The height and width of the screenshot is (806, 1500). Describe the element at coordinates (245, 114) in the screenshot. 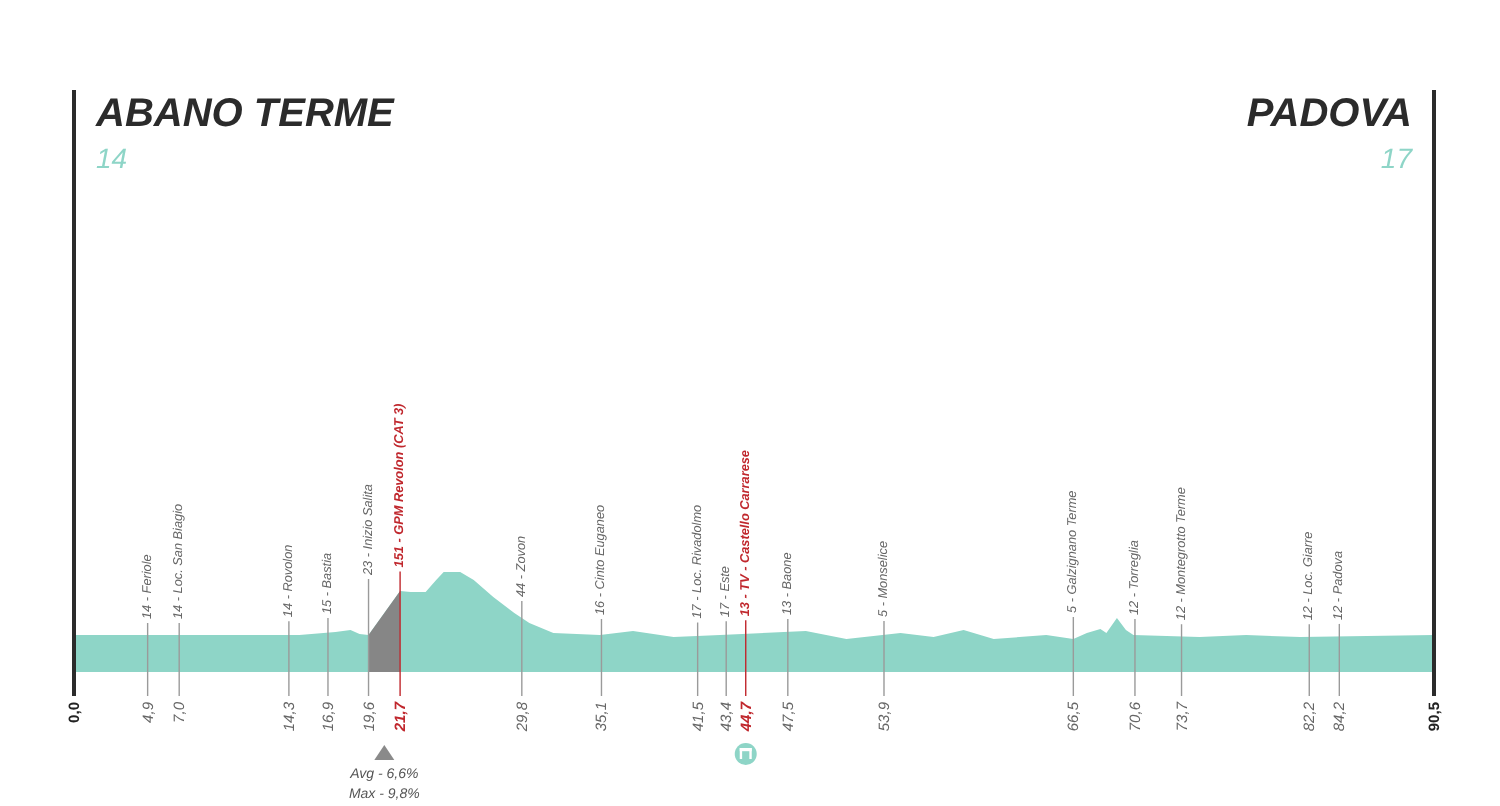

I see `ref-line-label: ABANO TERME` at that location.